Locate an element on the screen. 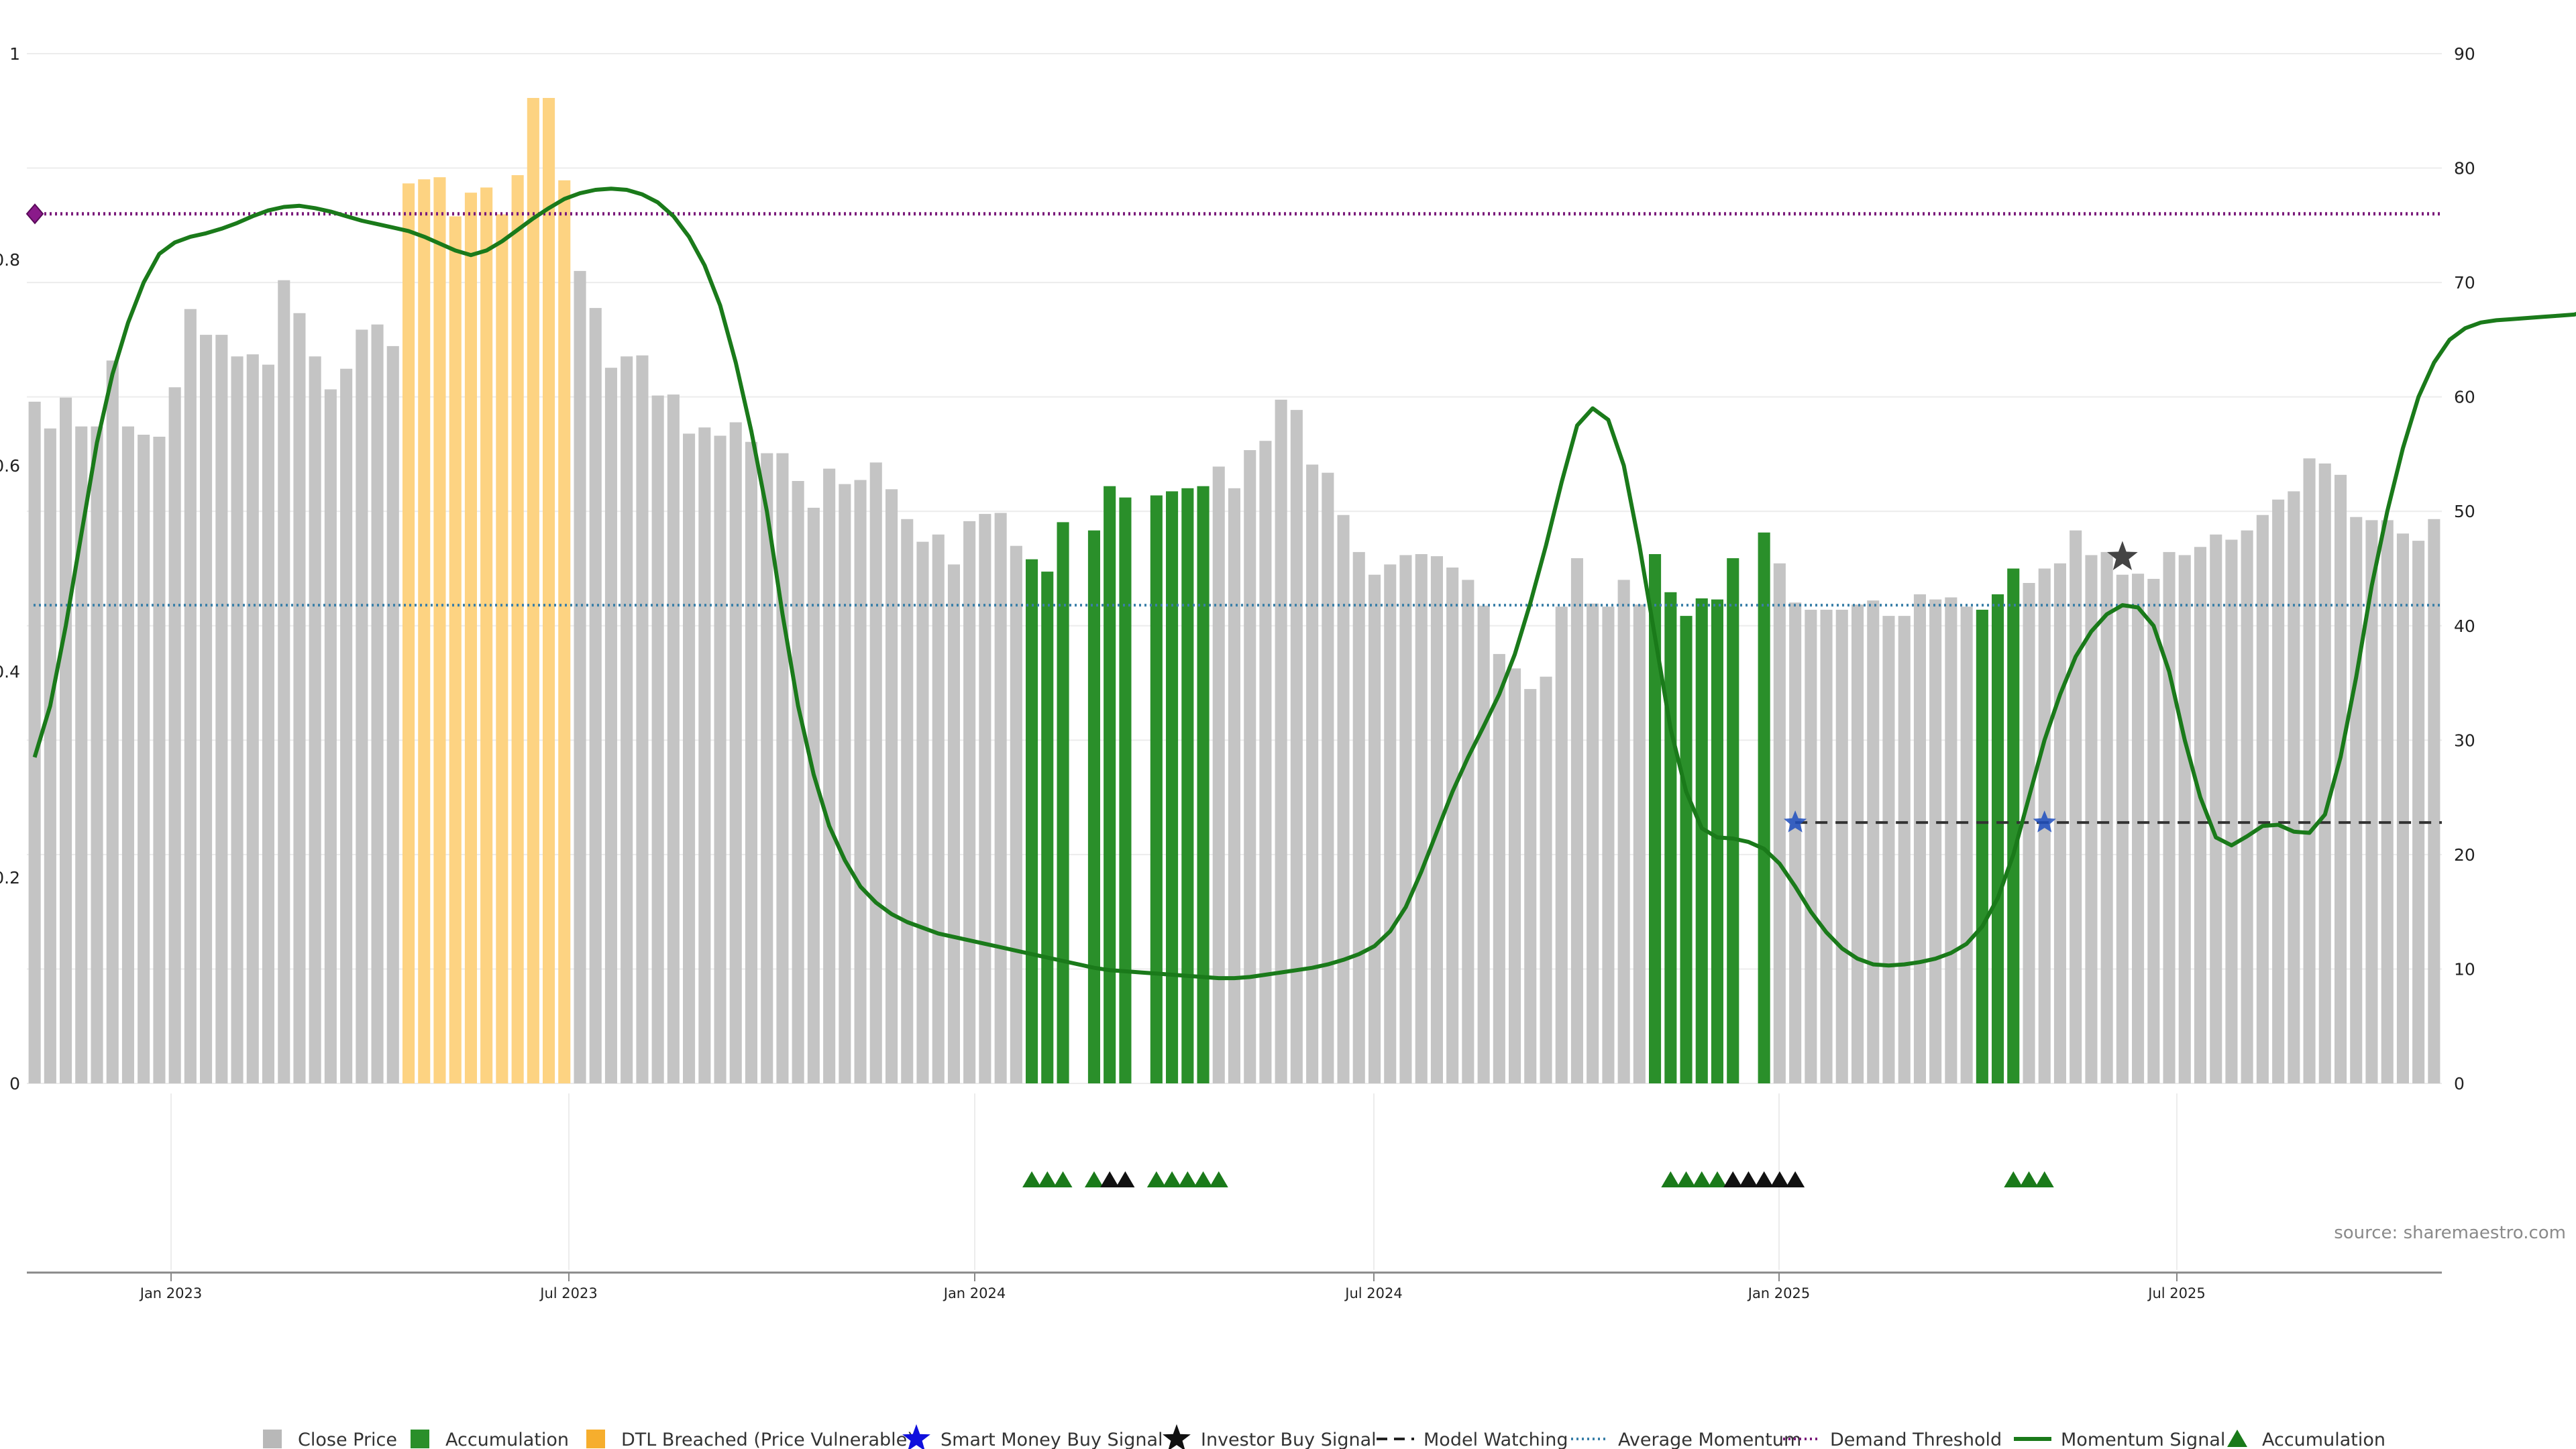 Image resolution: width=2576 pixels, height=1449 pixels. right-axis-tick: 10 is located at coordinates (2464, 969).